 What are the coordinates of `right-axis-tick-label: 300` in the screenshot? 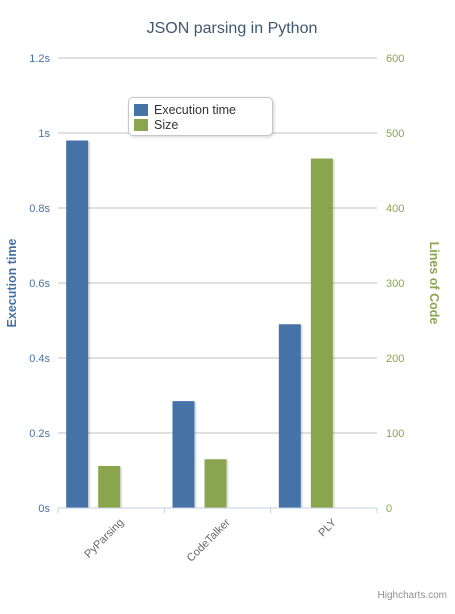 It's located at (395, 284).